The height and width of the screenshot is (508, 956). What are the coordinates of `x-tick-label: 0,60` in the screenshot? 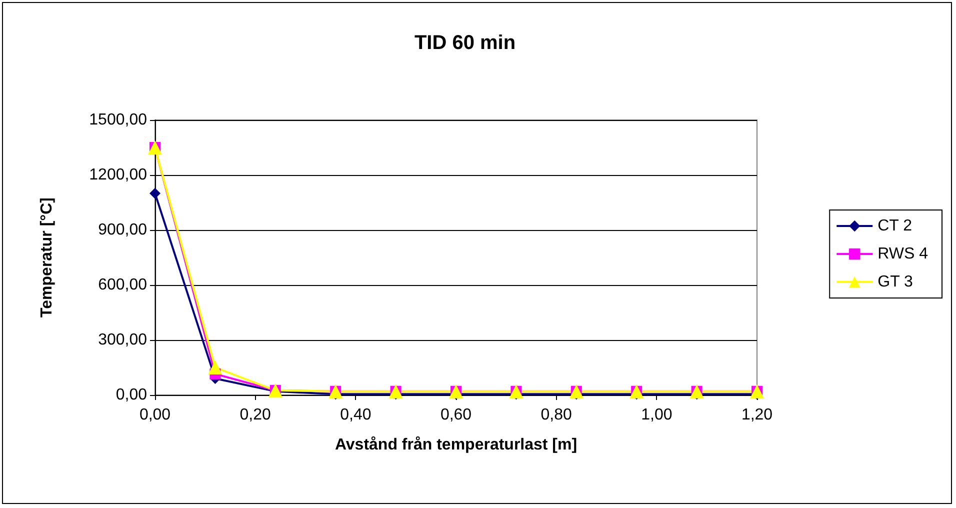 It's located at (456, 415).